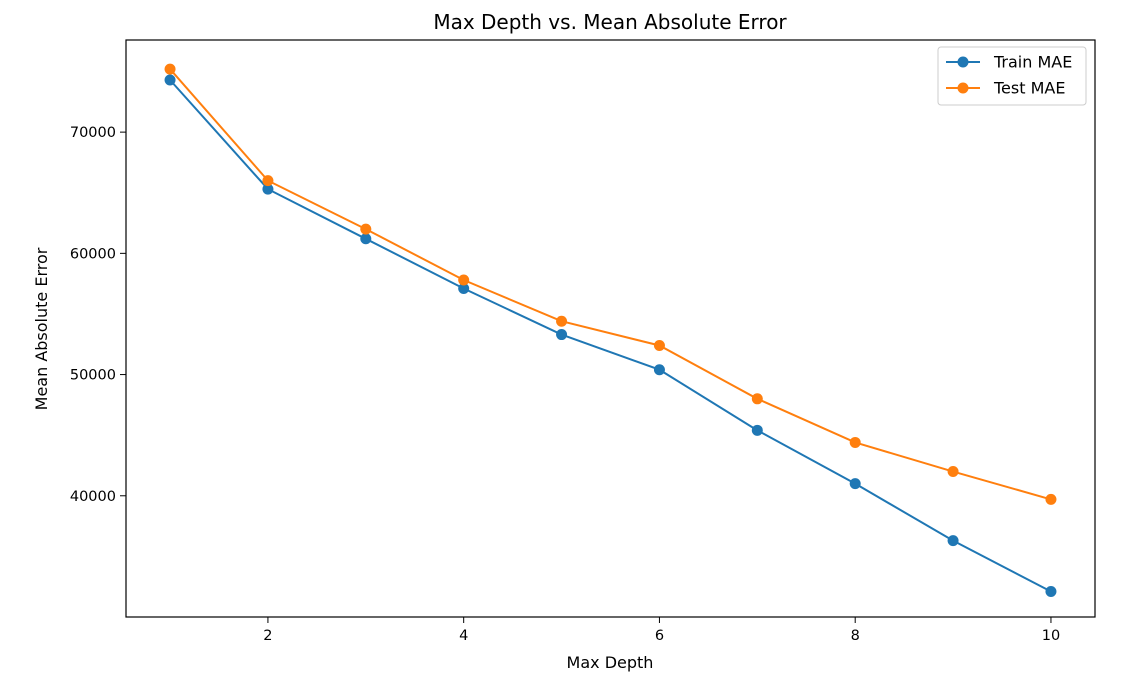 This screenshot has width=1143, height=692. What do you see at coordinates (1029, 88) in the screenshot?
I see `legend-label: Test MAE` at bounding box center [1029, 88].